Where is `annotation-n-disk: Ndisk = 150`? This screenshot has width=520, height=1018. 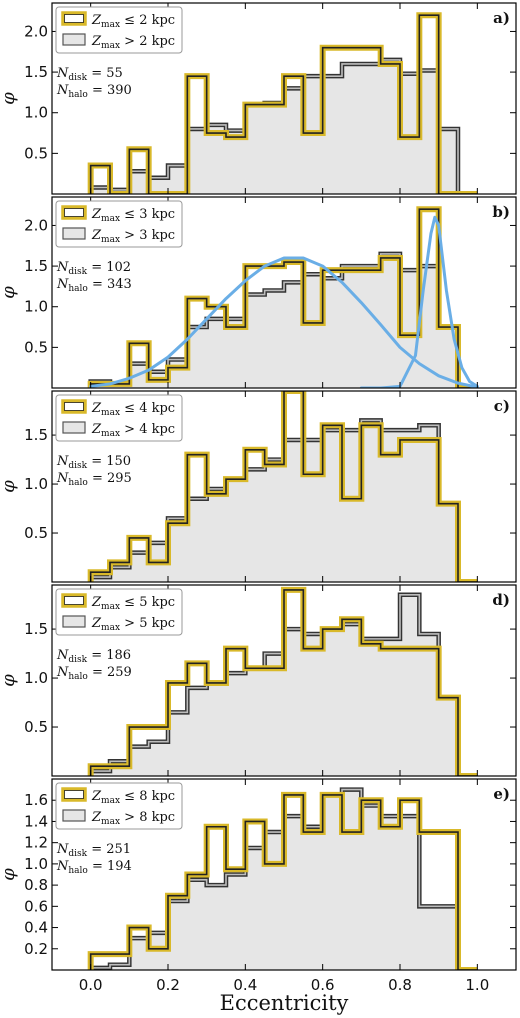
annotation-n-disk: Ndisk = 150 is located at coordinates (93, 462).